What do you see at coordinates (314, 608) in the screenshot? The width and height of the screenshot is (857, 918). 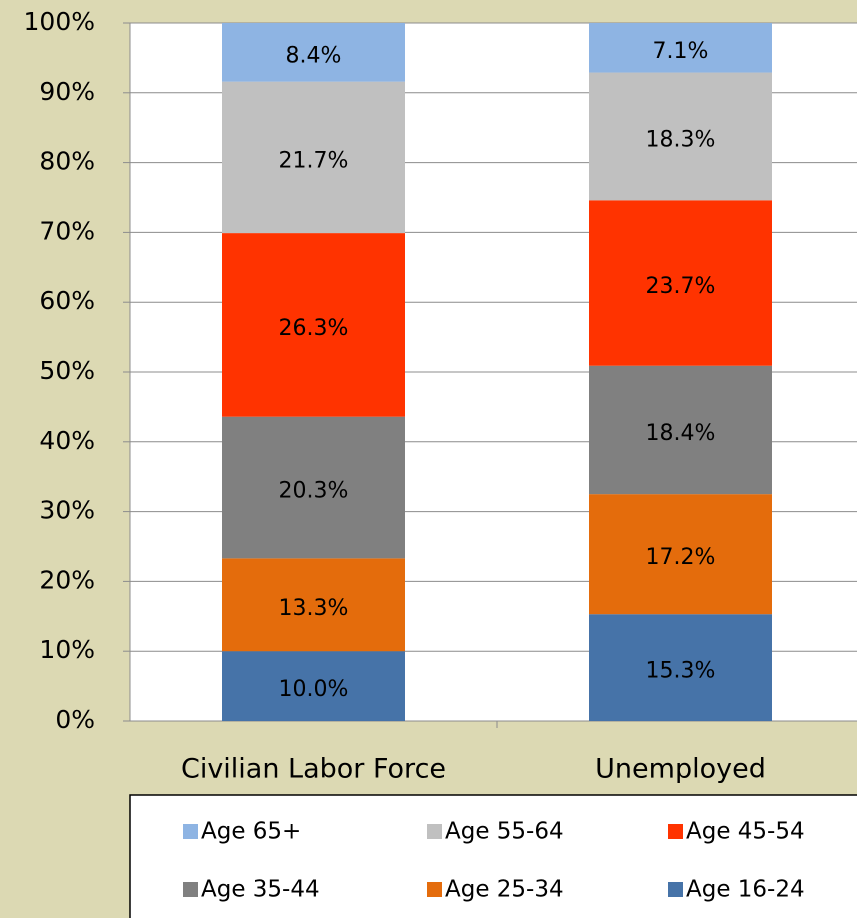 I see `data-label: 13.3%` at bounding box center [314, 608].